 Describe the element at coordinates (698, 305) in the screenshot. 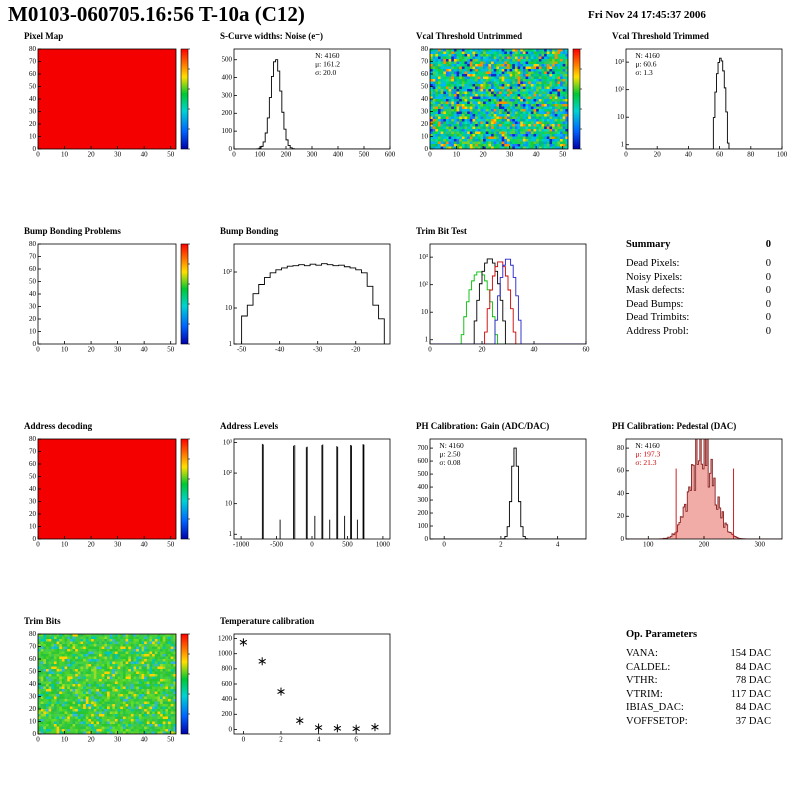

I see `summary-row-dead-bumps: Dead Bumps: 0` at that location.